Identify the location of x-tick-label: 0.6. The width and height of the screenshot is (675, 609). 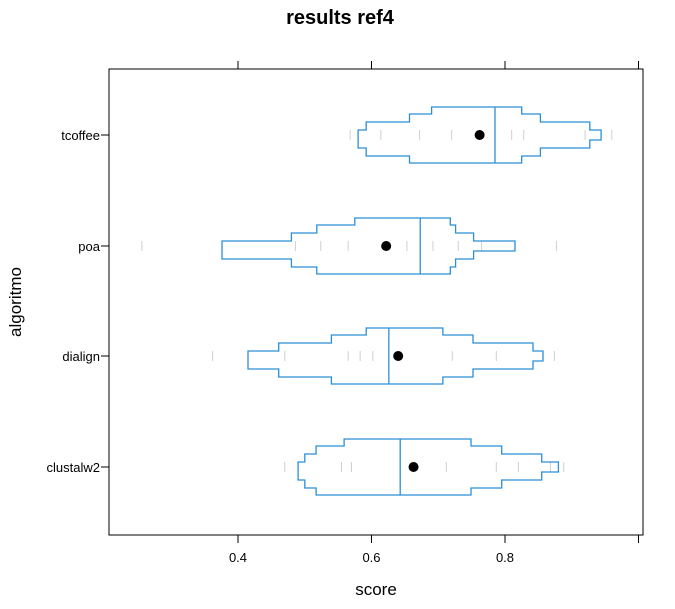
(371, 557).